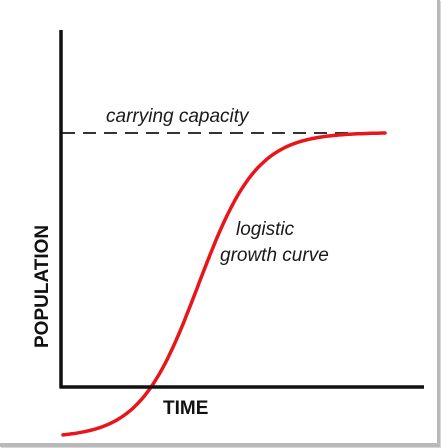 The image size is (441, 448). I want to click on x-axis-title: TIME, so click(185, 408).